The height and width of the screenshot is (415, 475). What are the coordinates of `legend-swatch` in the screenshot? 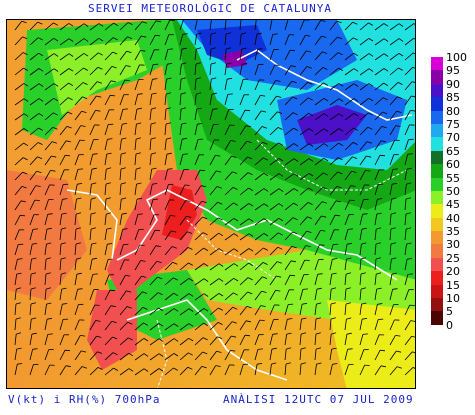 It's located at (437, 305).